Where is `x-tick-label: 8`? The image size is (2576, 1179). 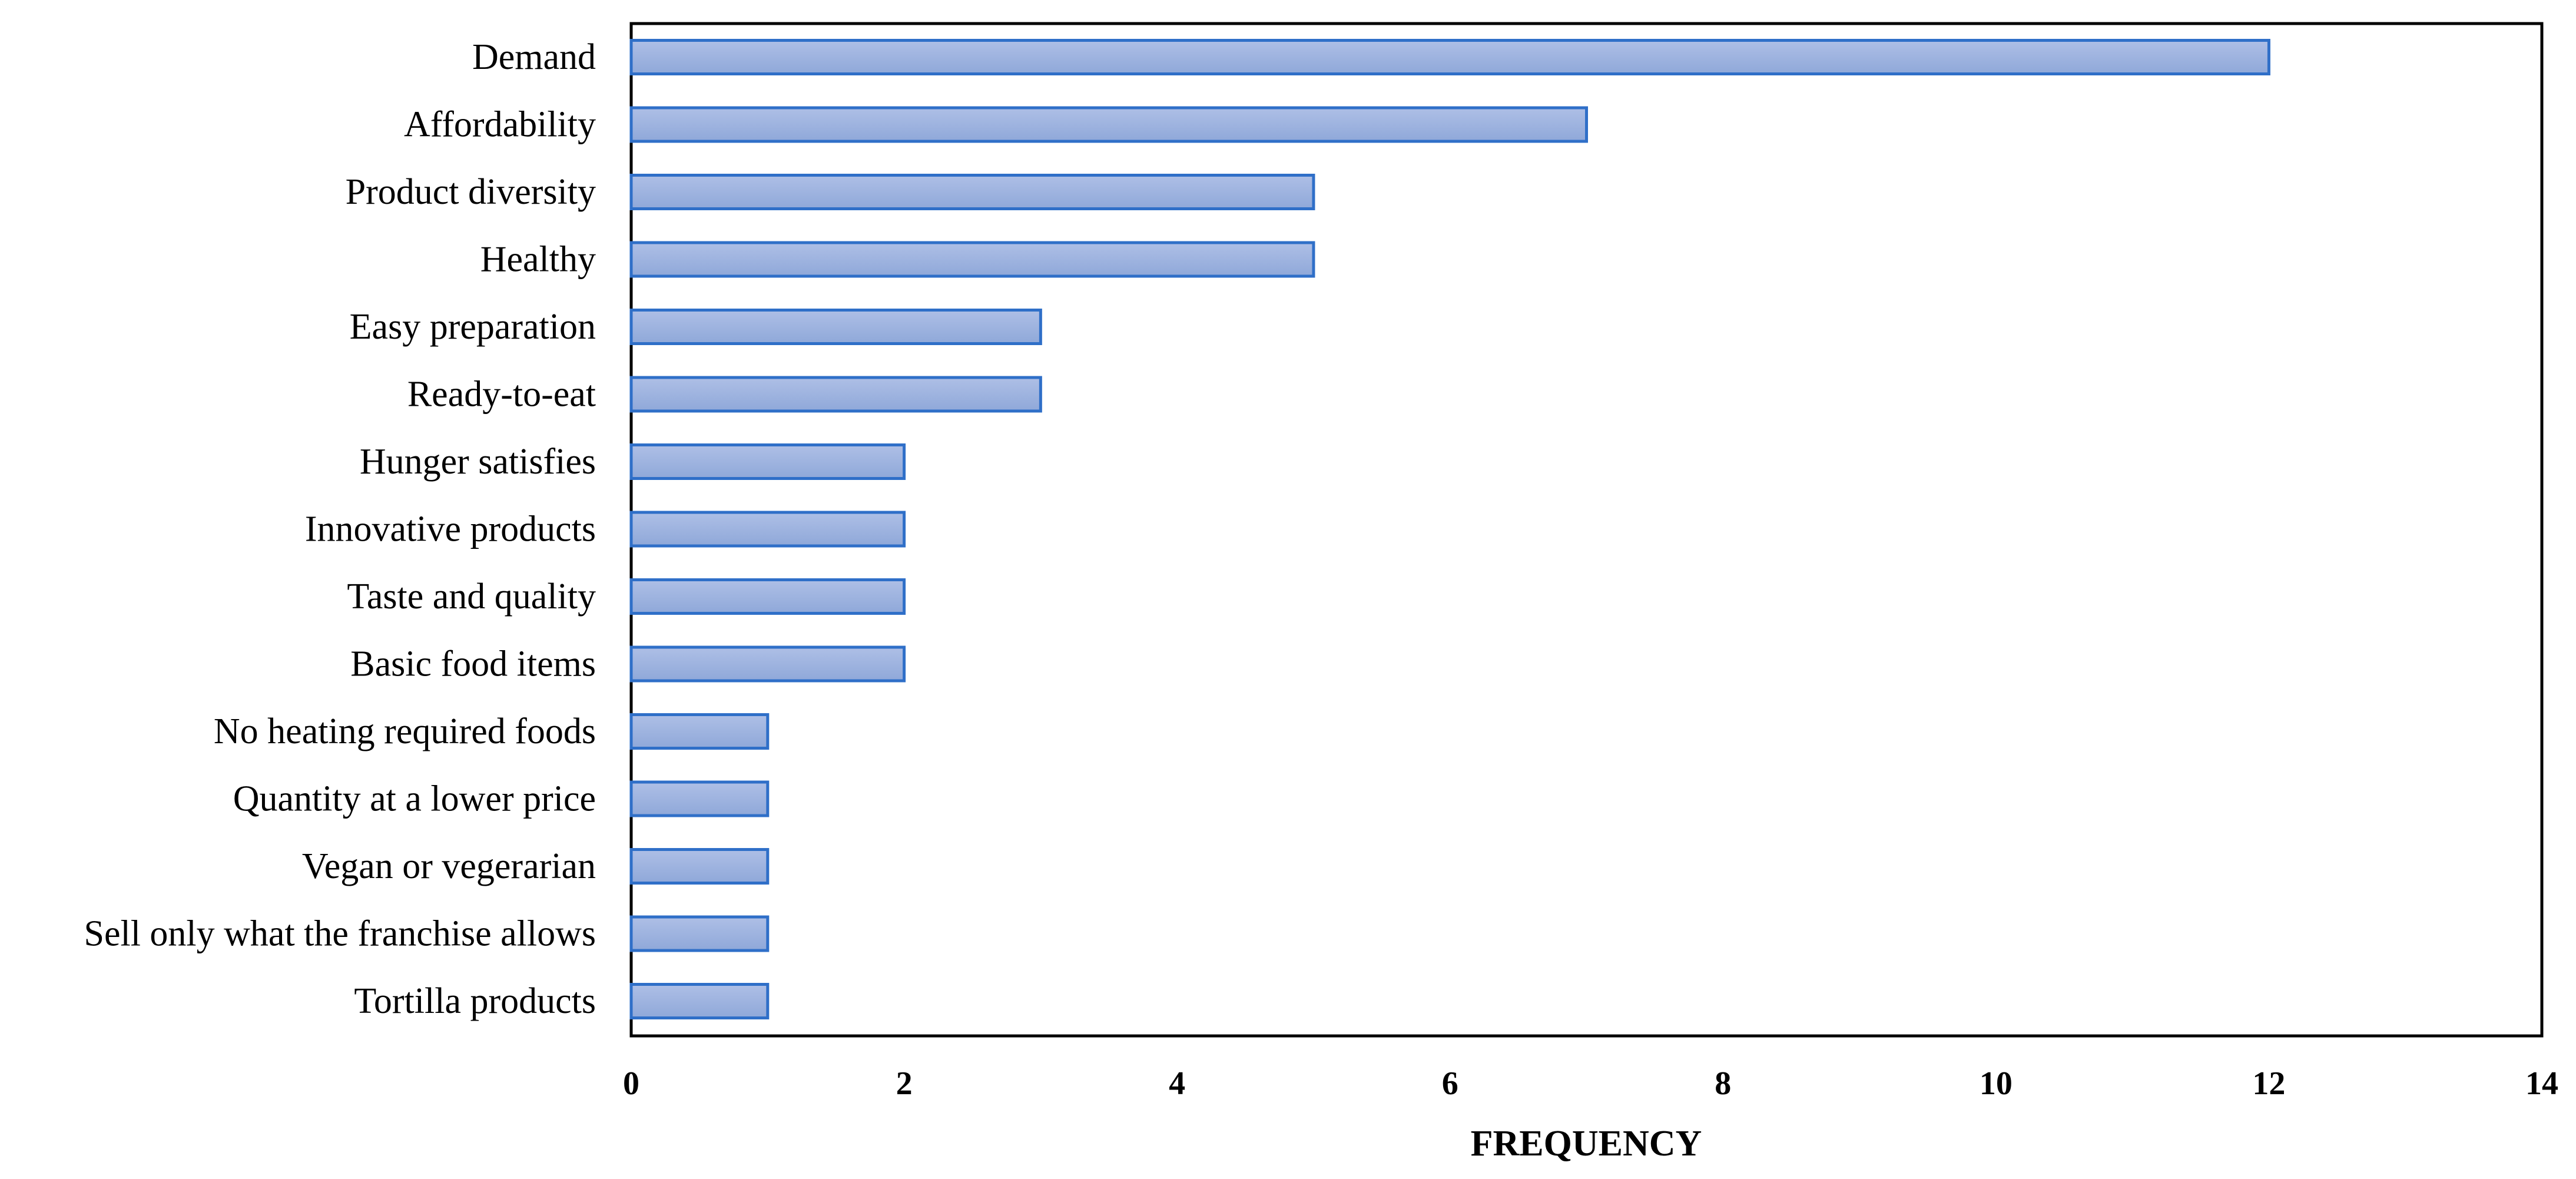
x-tick-label: 8 is located at coordinates (1723, 1083).